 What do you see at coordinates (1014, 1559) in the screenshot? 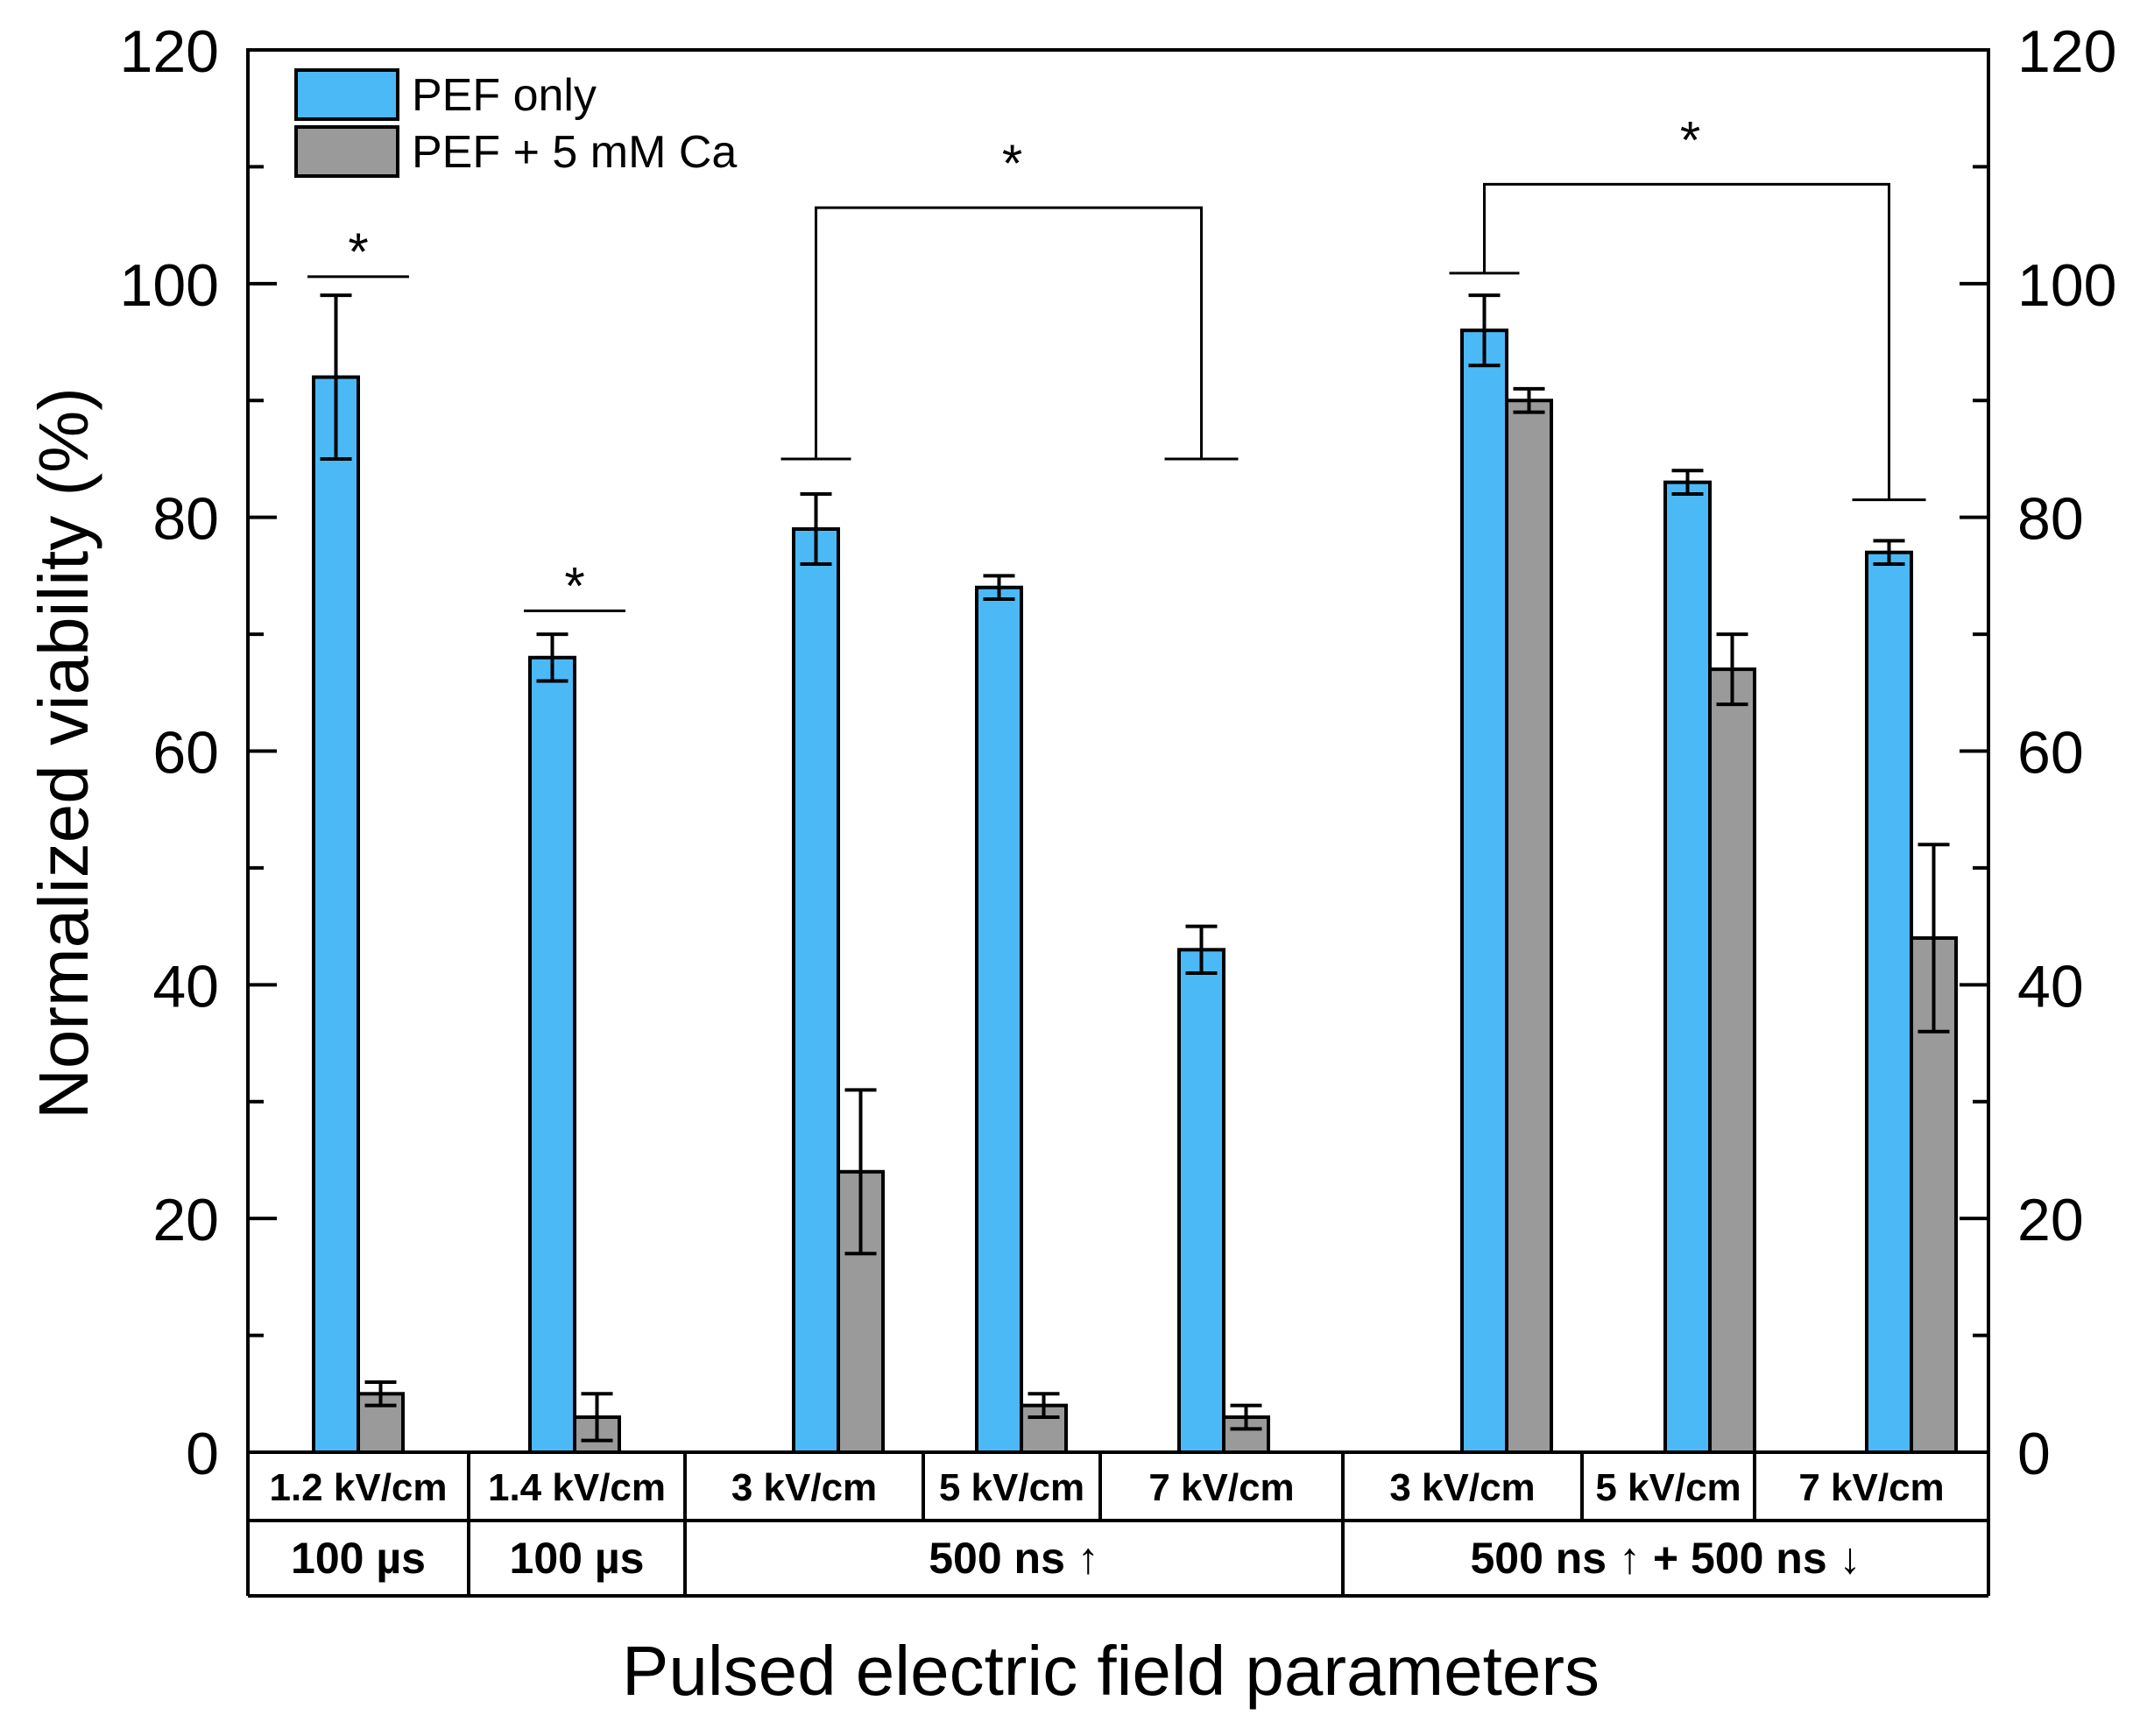
I see `group-label: 500 ns ↑` at bounding box center [1014, 1559].